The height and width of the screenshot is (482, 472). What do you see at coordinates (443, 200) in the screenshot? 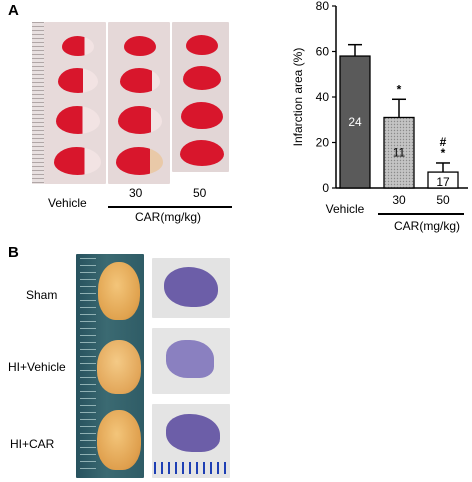
I see `category-label: 50` at bounding box center [443, 200].